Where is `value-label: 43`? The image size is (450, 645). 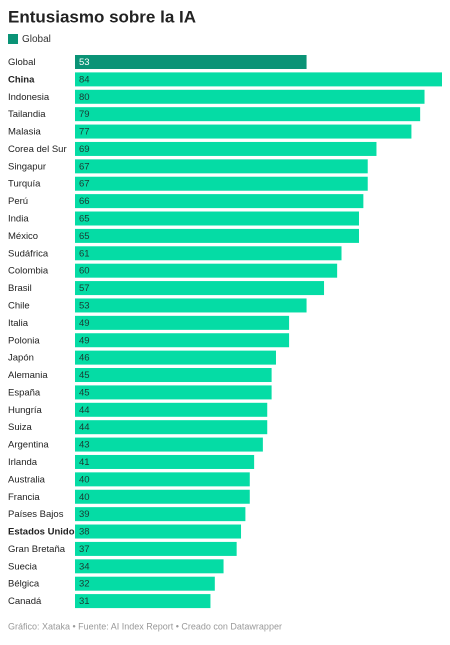
value-label: 43 is located at coordinates (84, 445).